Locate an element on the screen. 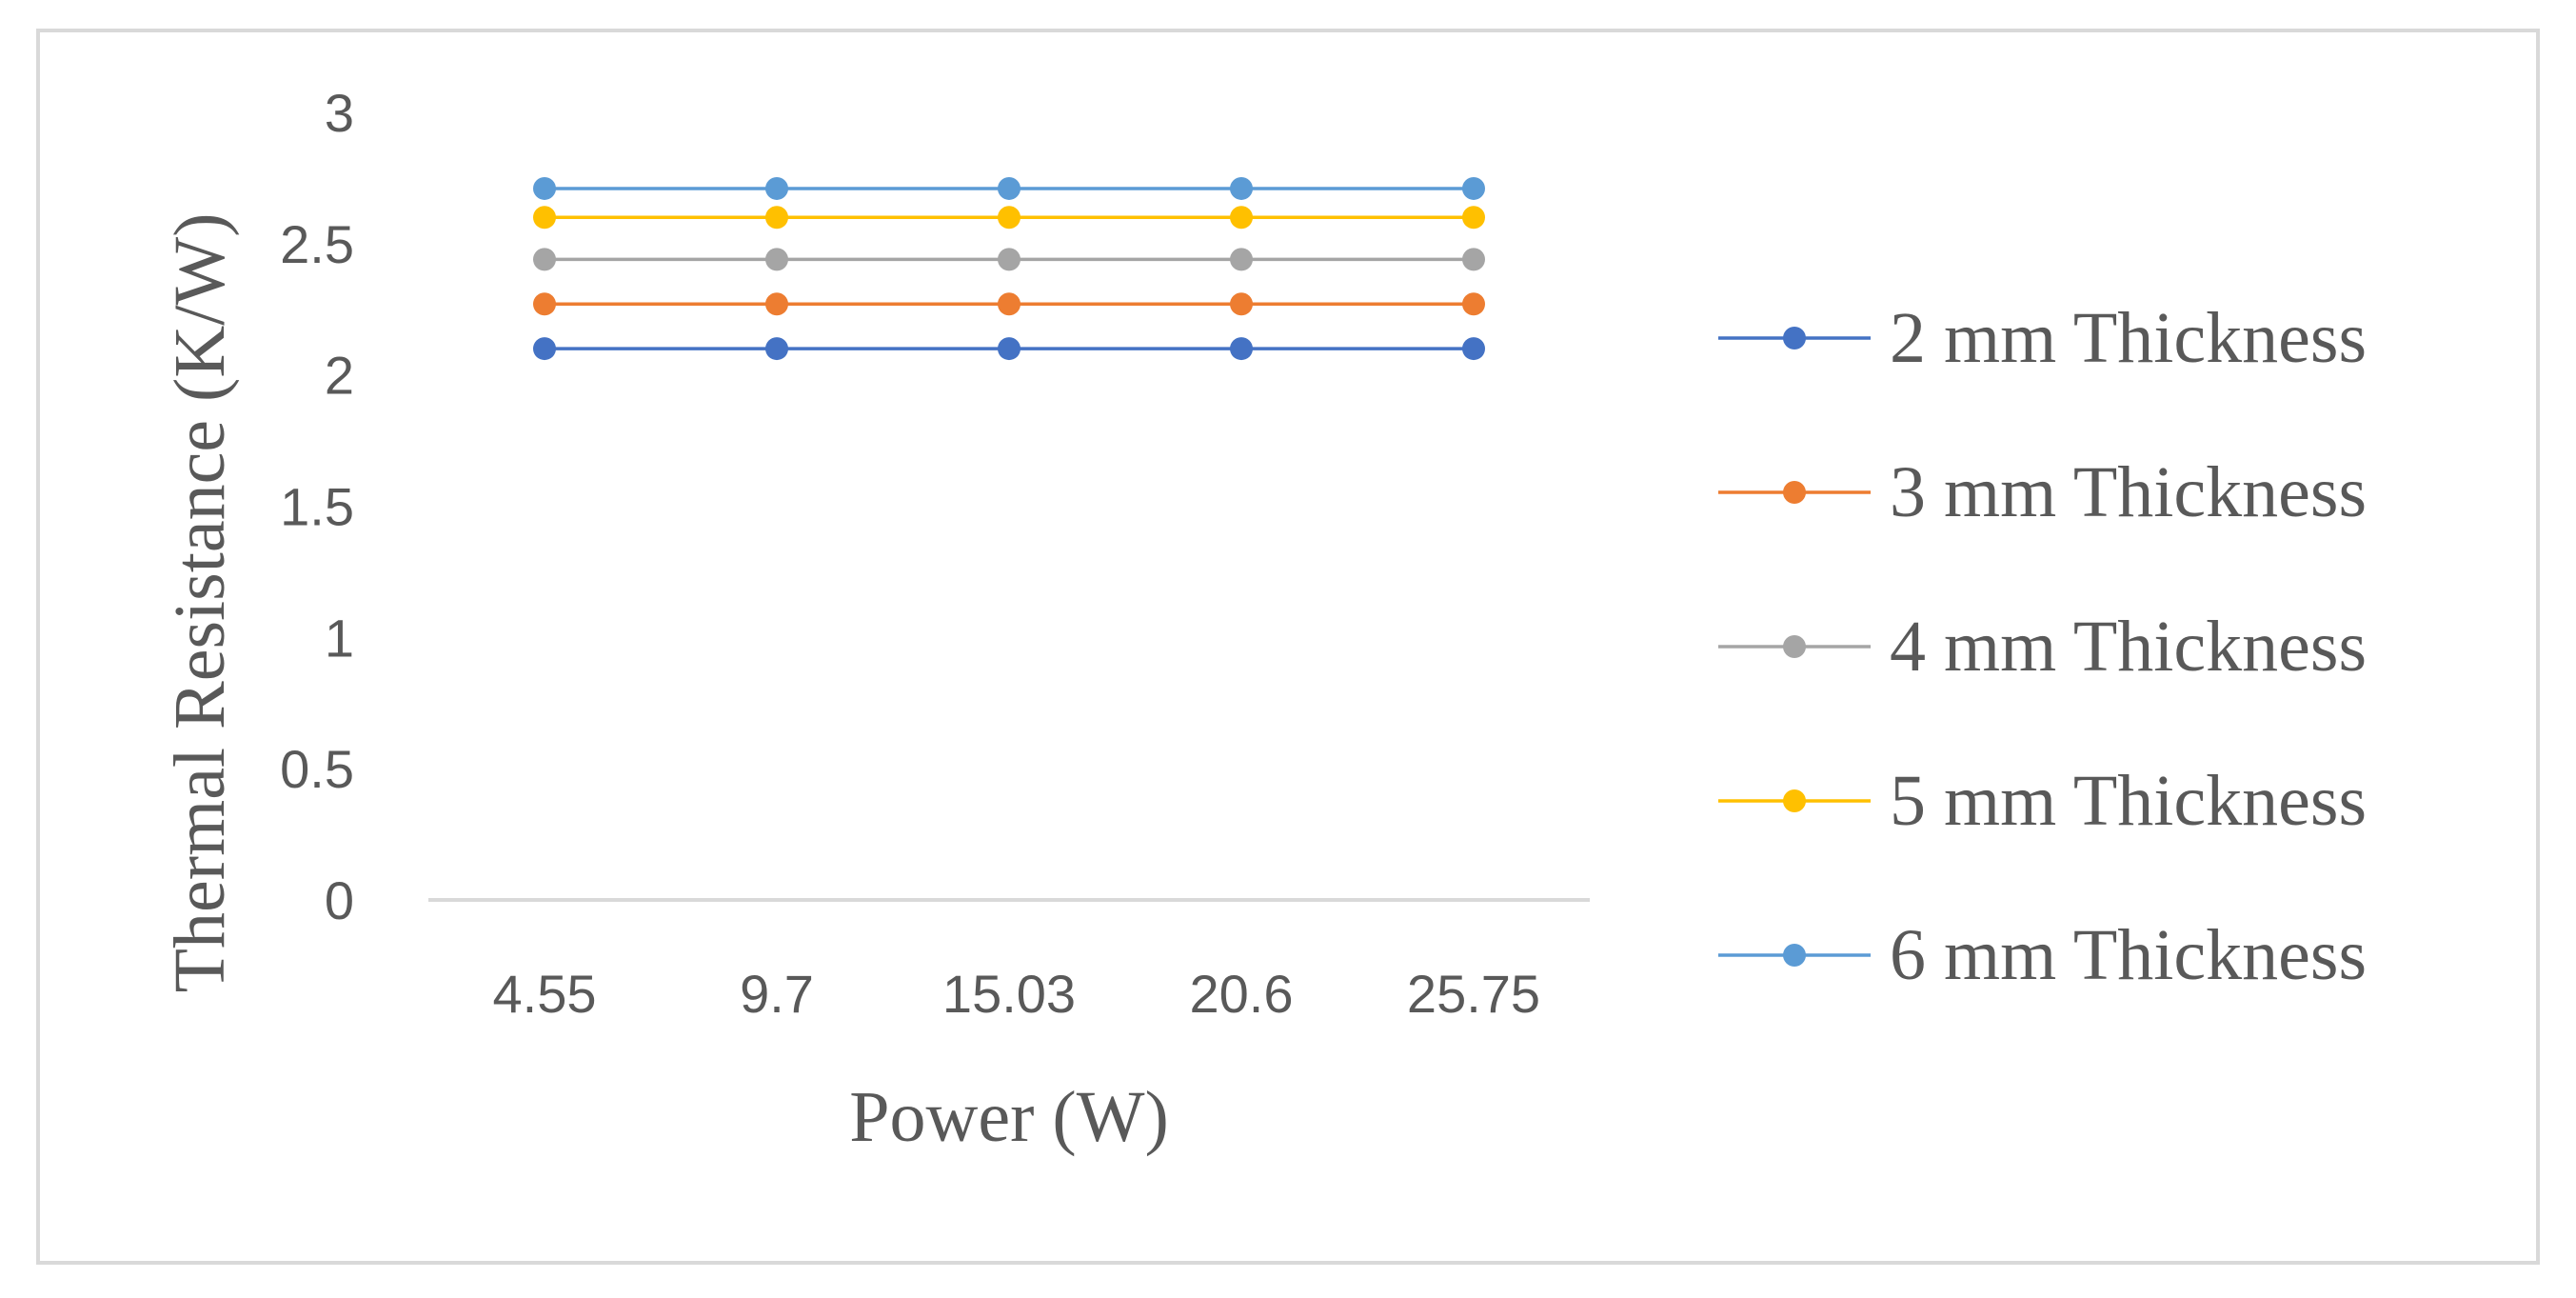 The image size is (2576, 1298). series-layer is located at coordinates (1009, 269).